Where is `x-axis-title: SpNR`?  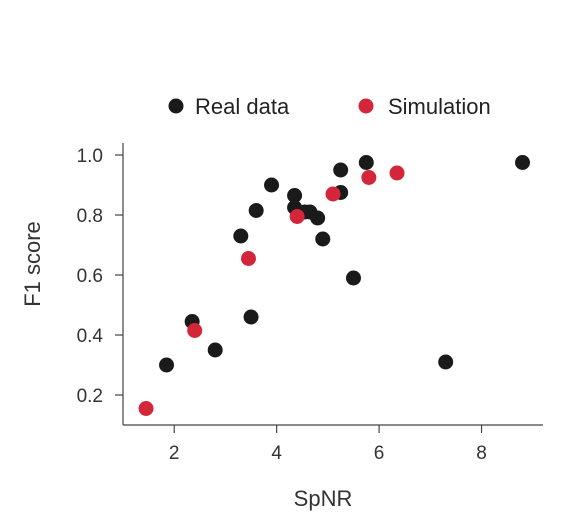 x-axis-title: SpNR is located at coordinates (323, 498).